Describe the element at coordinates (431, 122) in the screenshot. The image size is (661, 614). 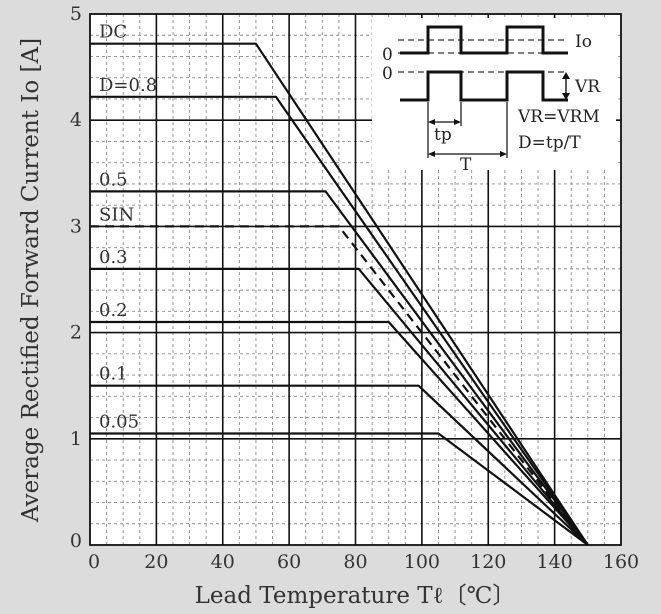
I see `tp-arrow-left` at that location.